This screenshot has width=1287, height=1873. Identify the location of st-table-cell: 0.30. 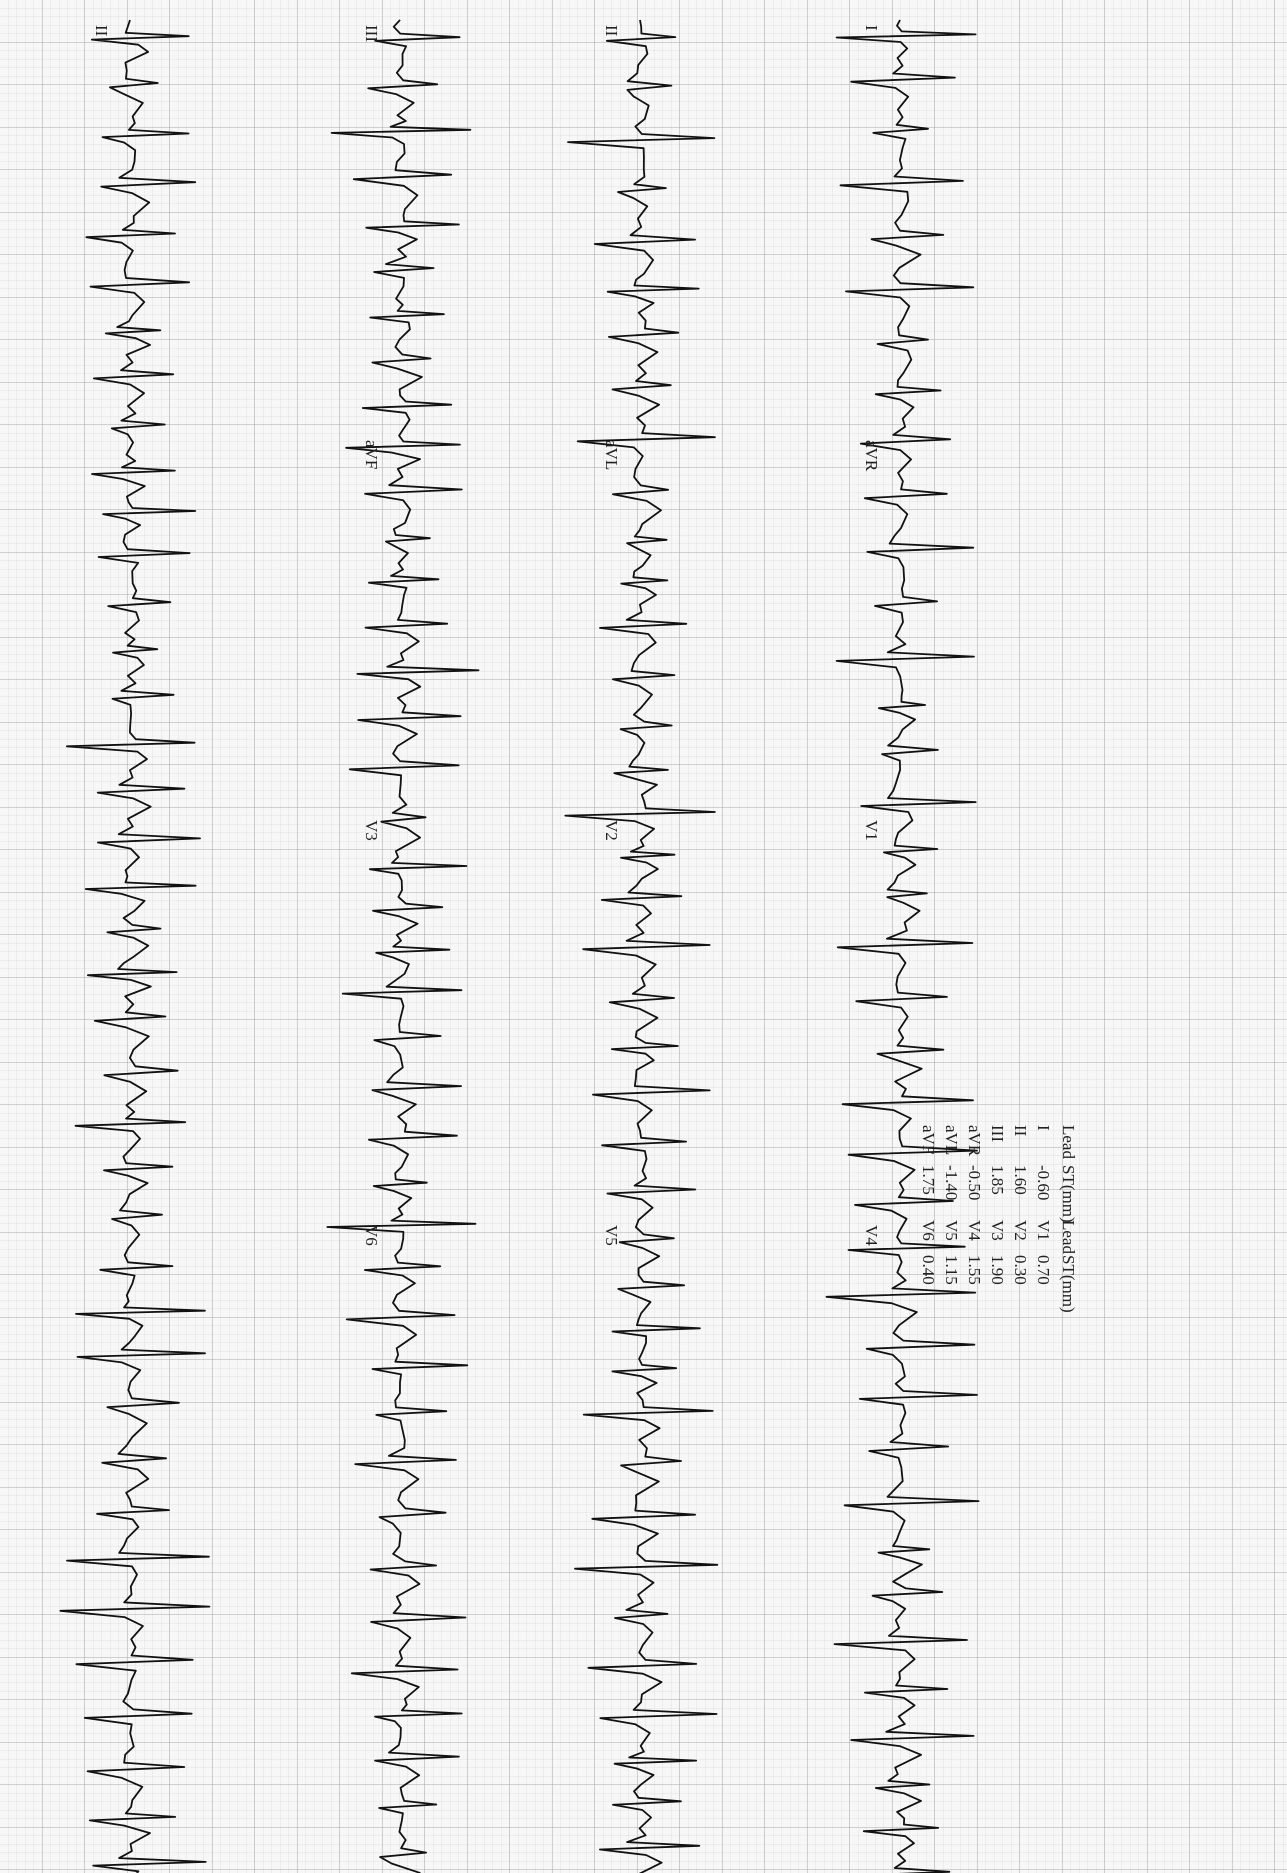
(1020, 1270).